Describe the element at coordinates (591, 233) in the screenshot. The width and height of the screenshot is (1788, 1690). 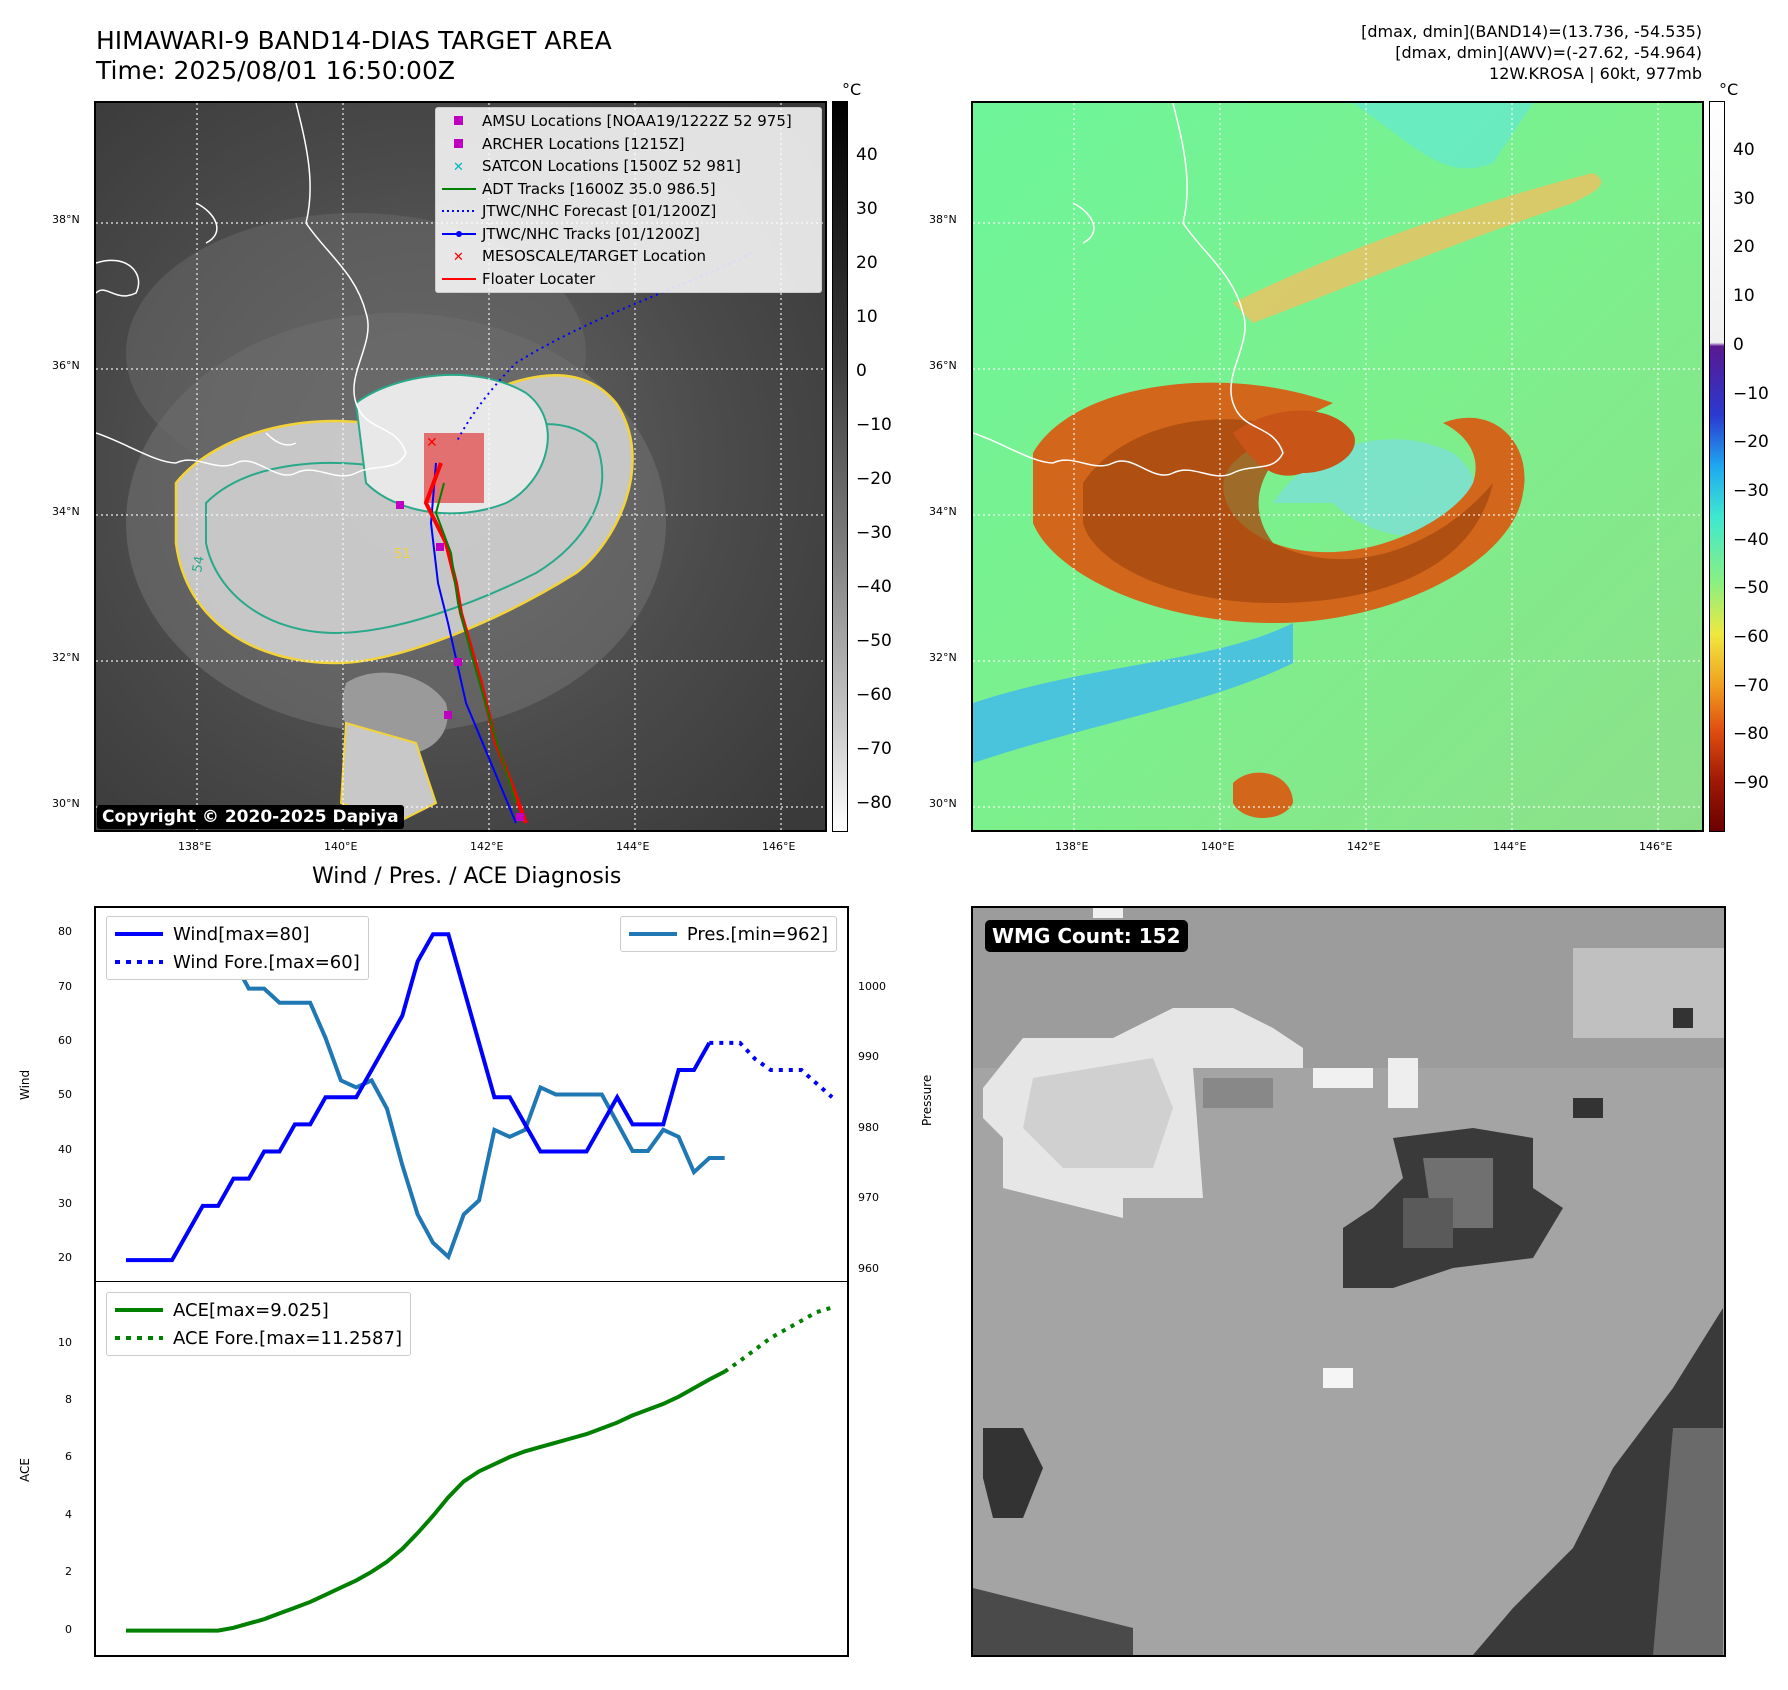
I see `map-legend-label: JTWC/NHC Tracks [01/1200Z]` at that location.